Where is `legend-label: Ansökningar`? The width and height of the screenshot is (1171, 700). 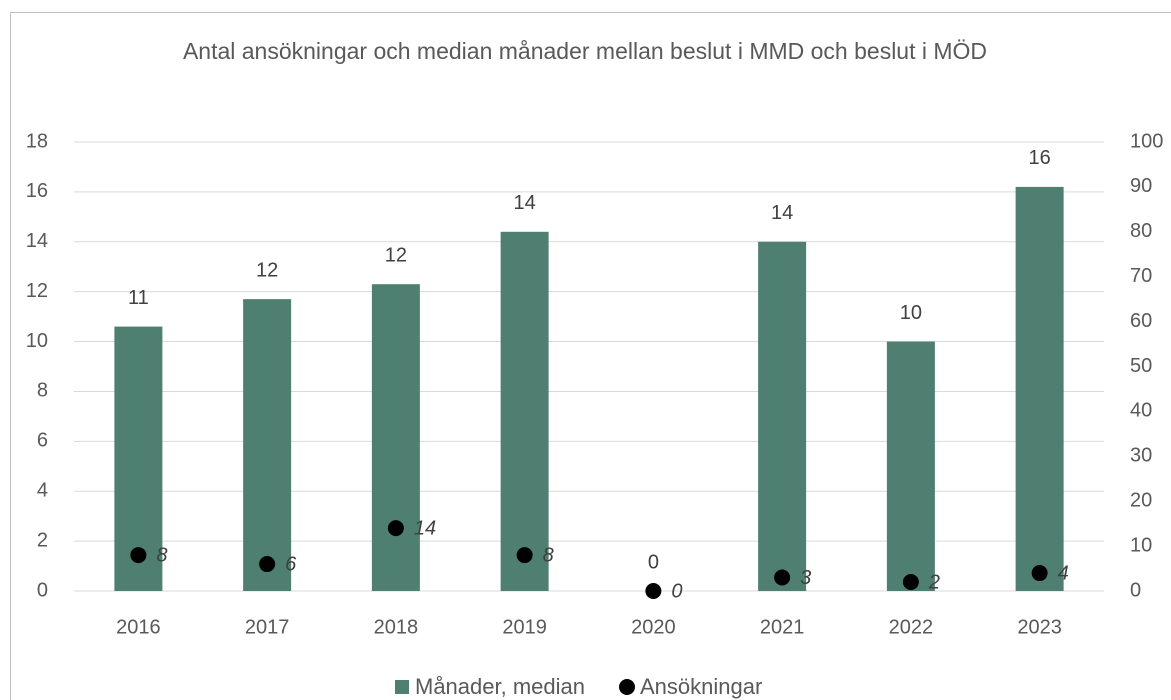 legend-label: Ansökningar is located at coordinates (701, 686).